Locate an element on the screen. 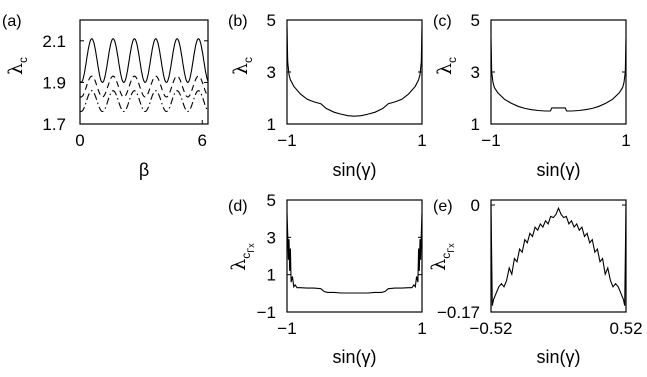 This screenshot has height=377, width=647. panel-e-ylabel-text: λcΓx is located at coordinates (442, 257).